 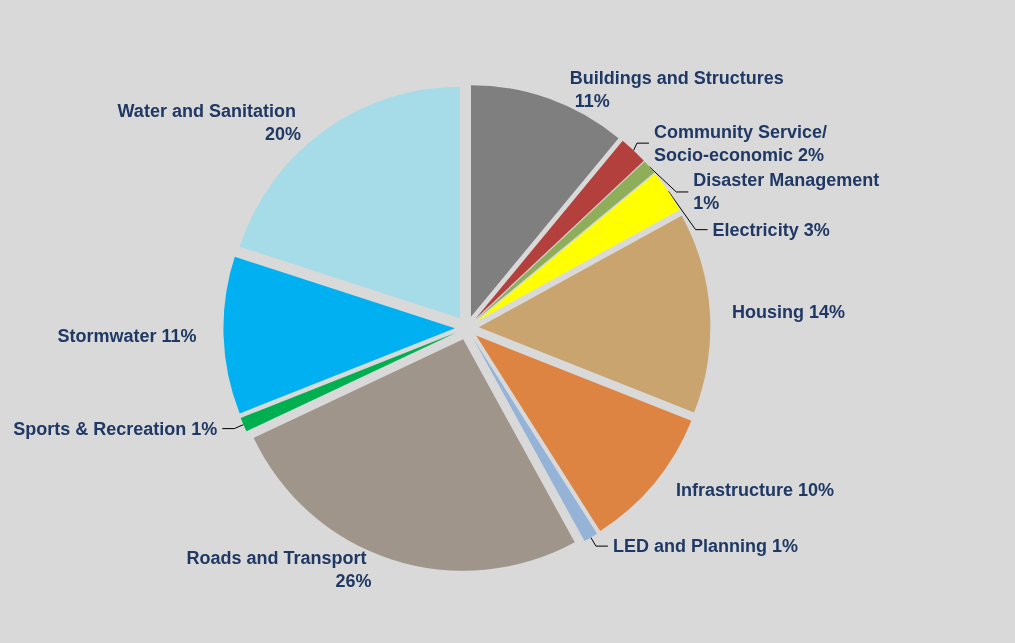 I want to click on slice-label: Stormwater 11%, so click(x=127, y=335).